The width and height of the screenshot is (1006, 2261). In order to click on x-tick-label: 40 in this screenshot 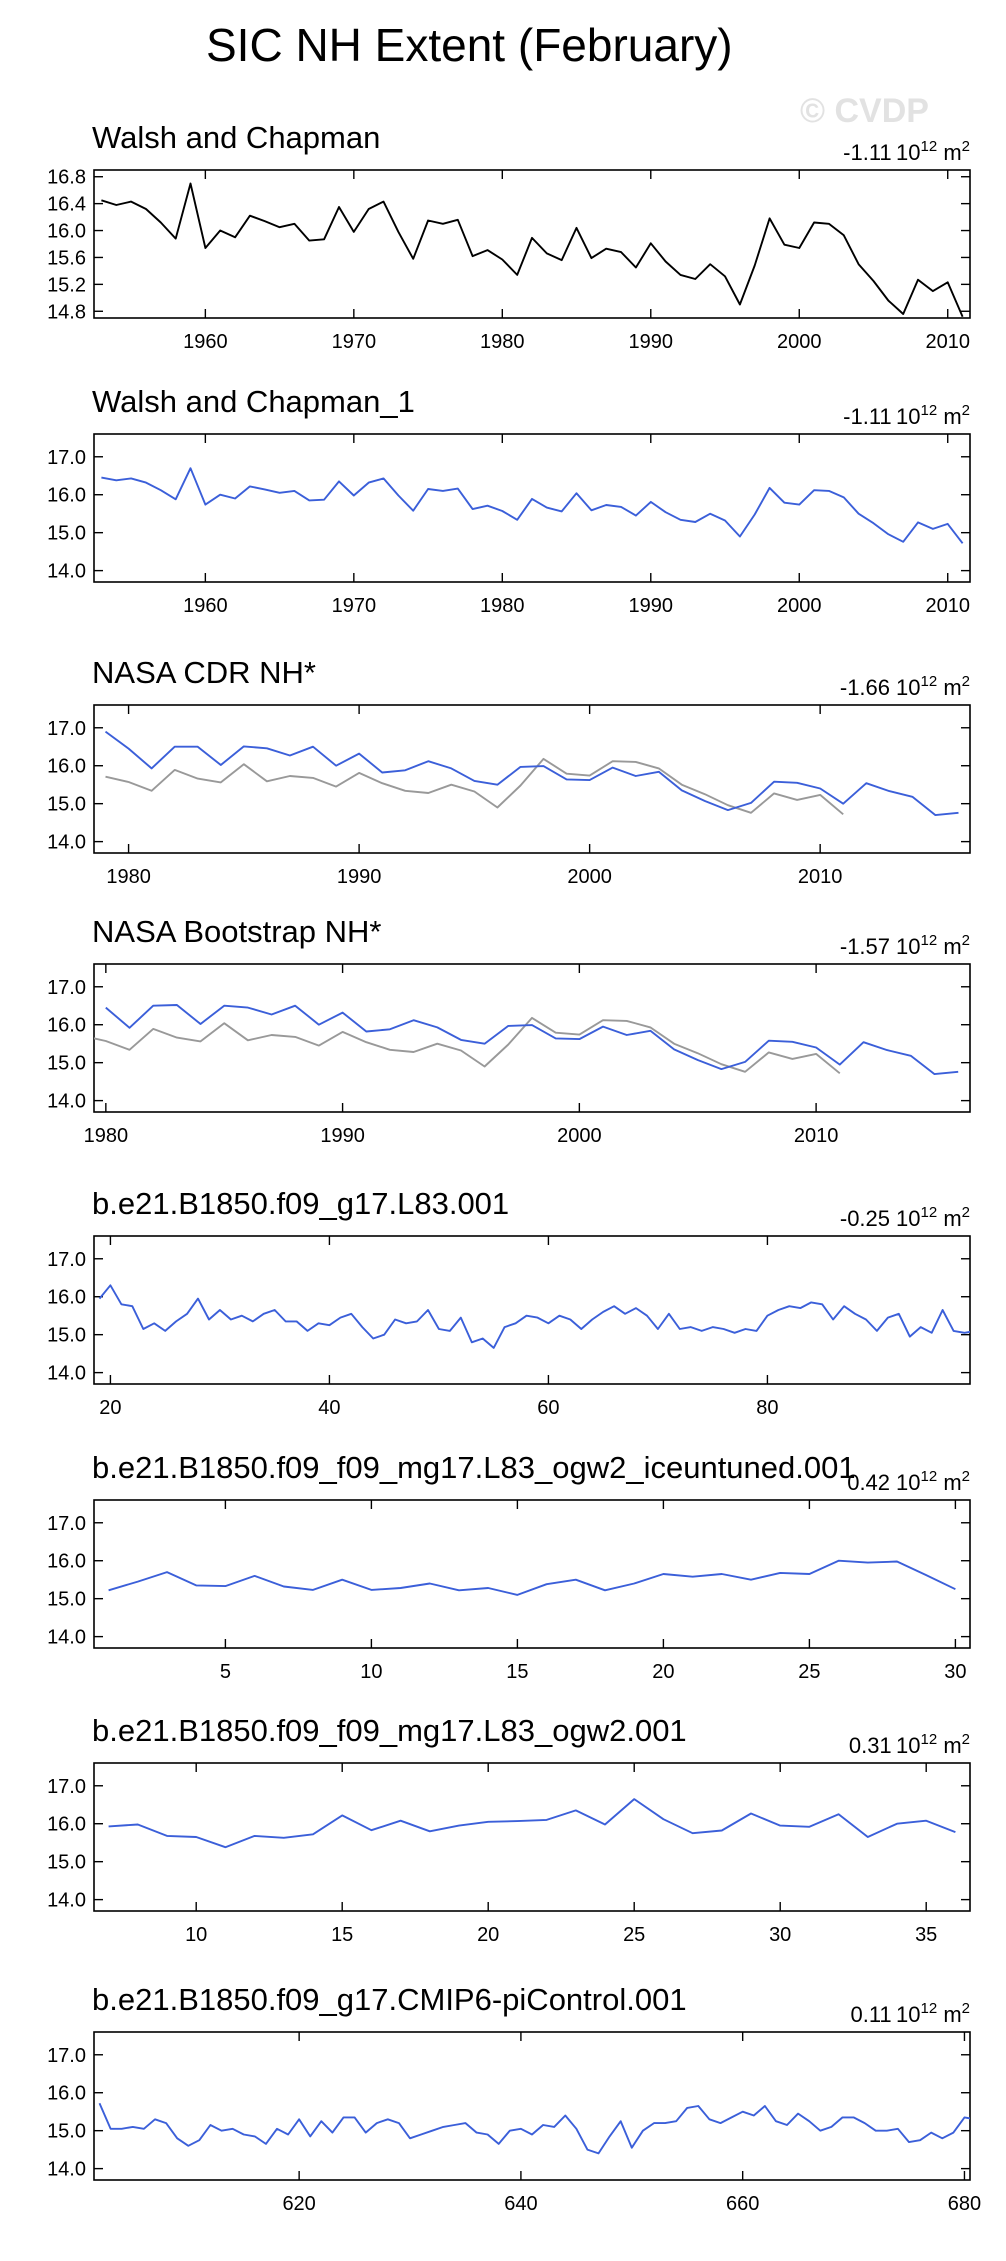, I will do `click(329, 1408)`.